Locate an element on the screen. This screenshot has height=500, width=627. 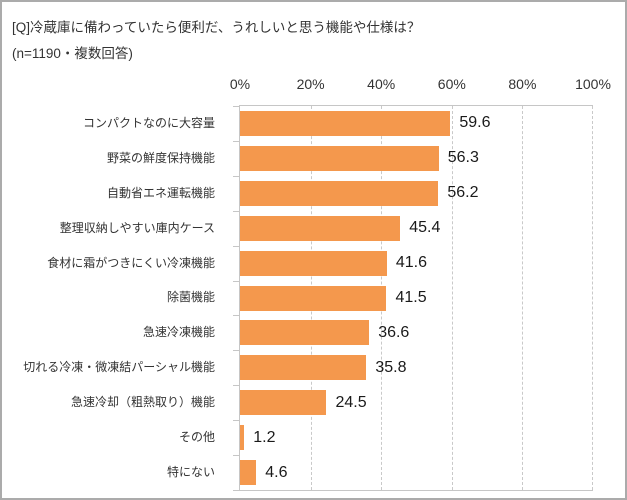
gridline-100pct is located at coordinates (592, 298).